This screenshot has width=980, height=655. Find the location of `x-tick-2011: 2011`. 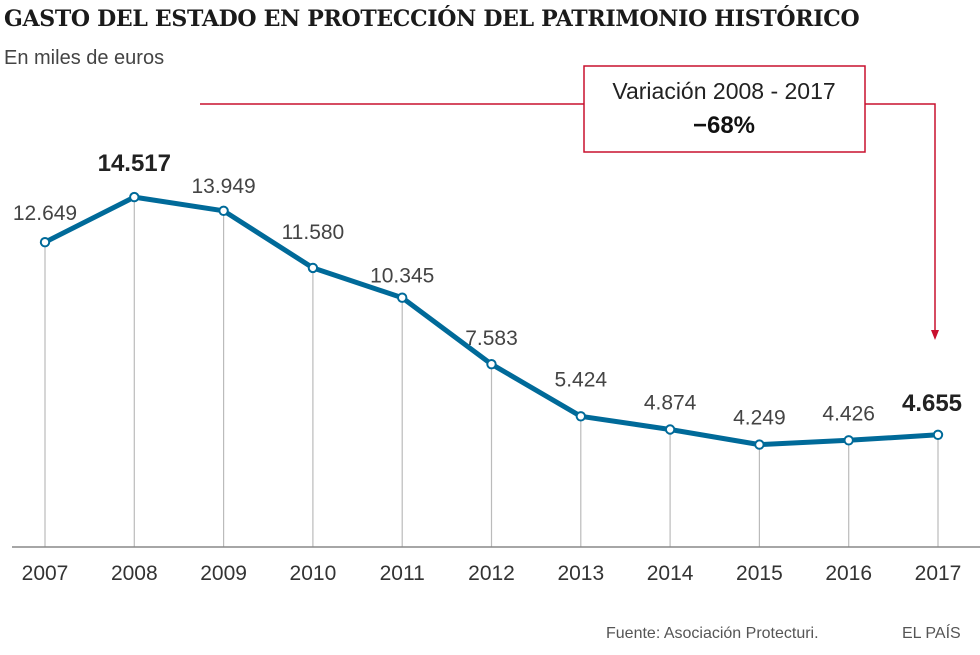

x-tick-2011: 2011 is located at coordinates (402, 573).